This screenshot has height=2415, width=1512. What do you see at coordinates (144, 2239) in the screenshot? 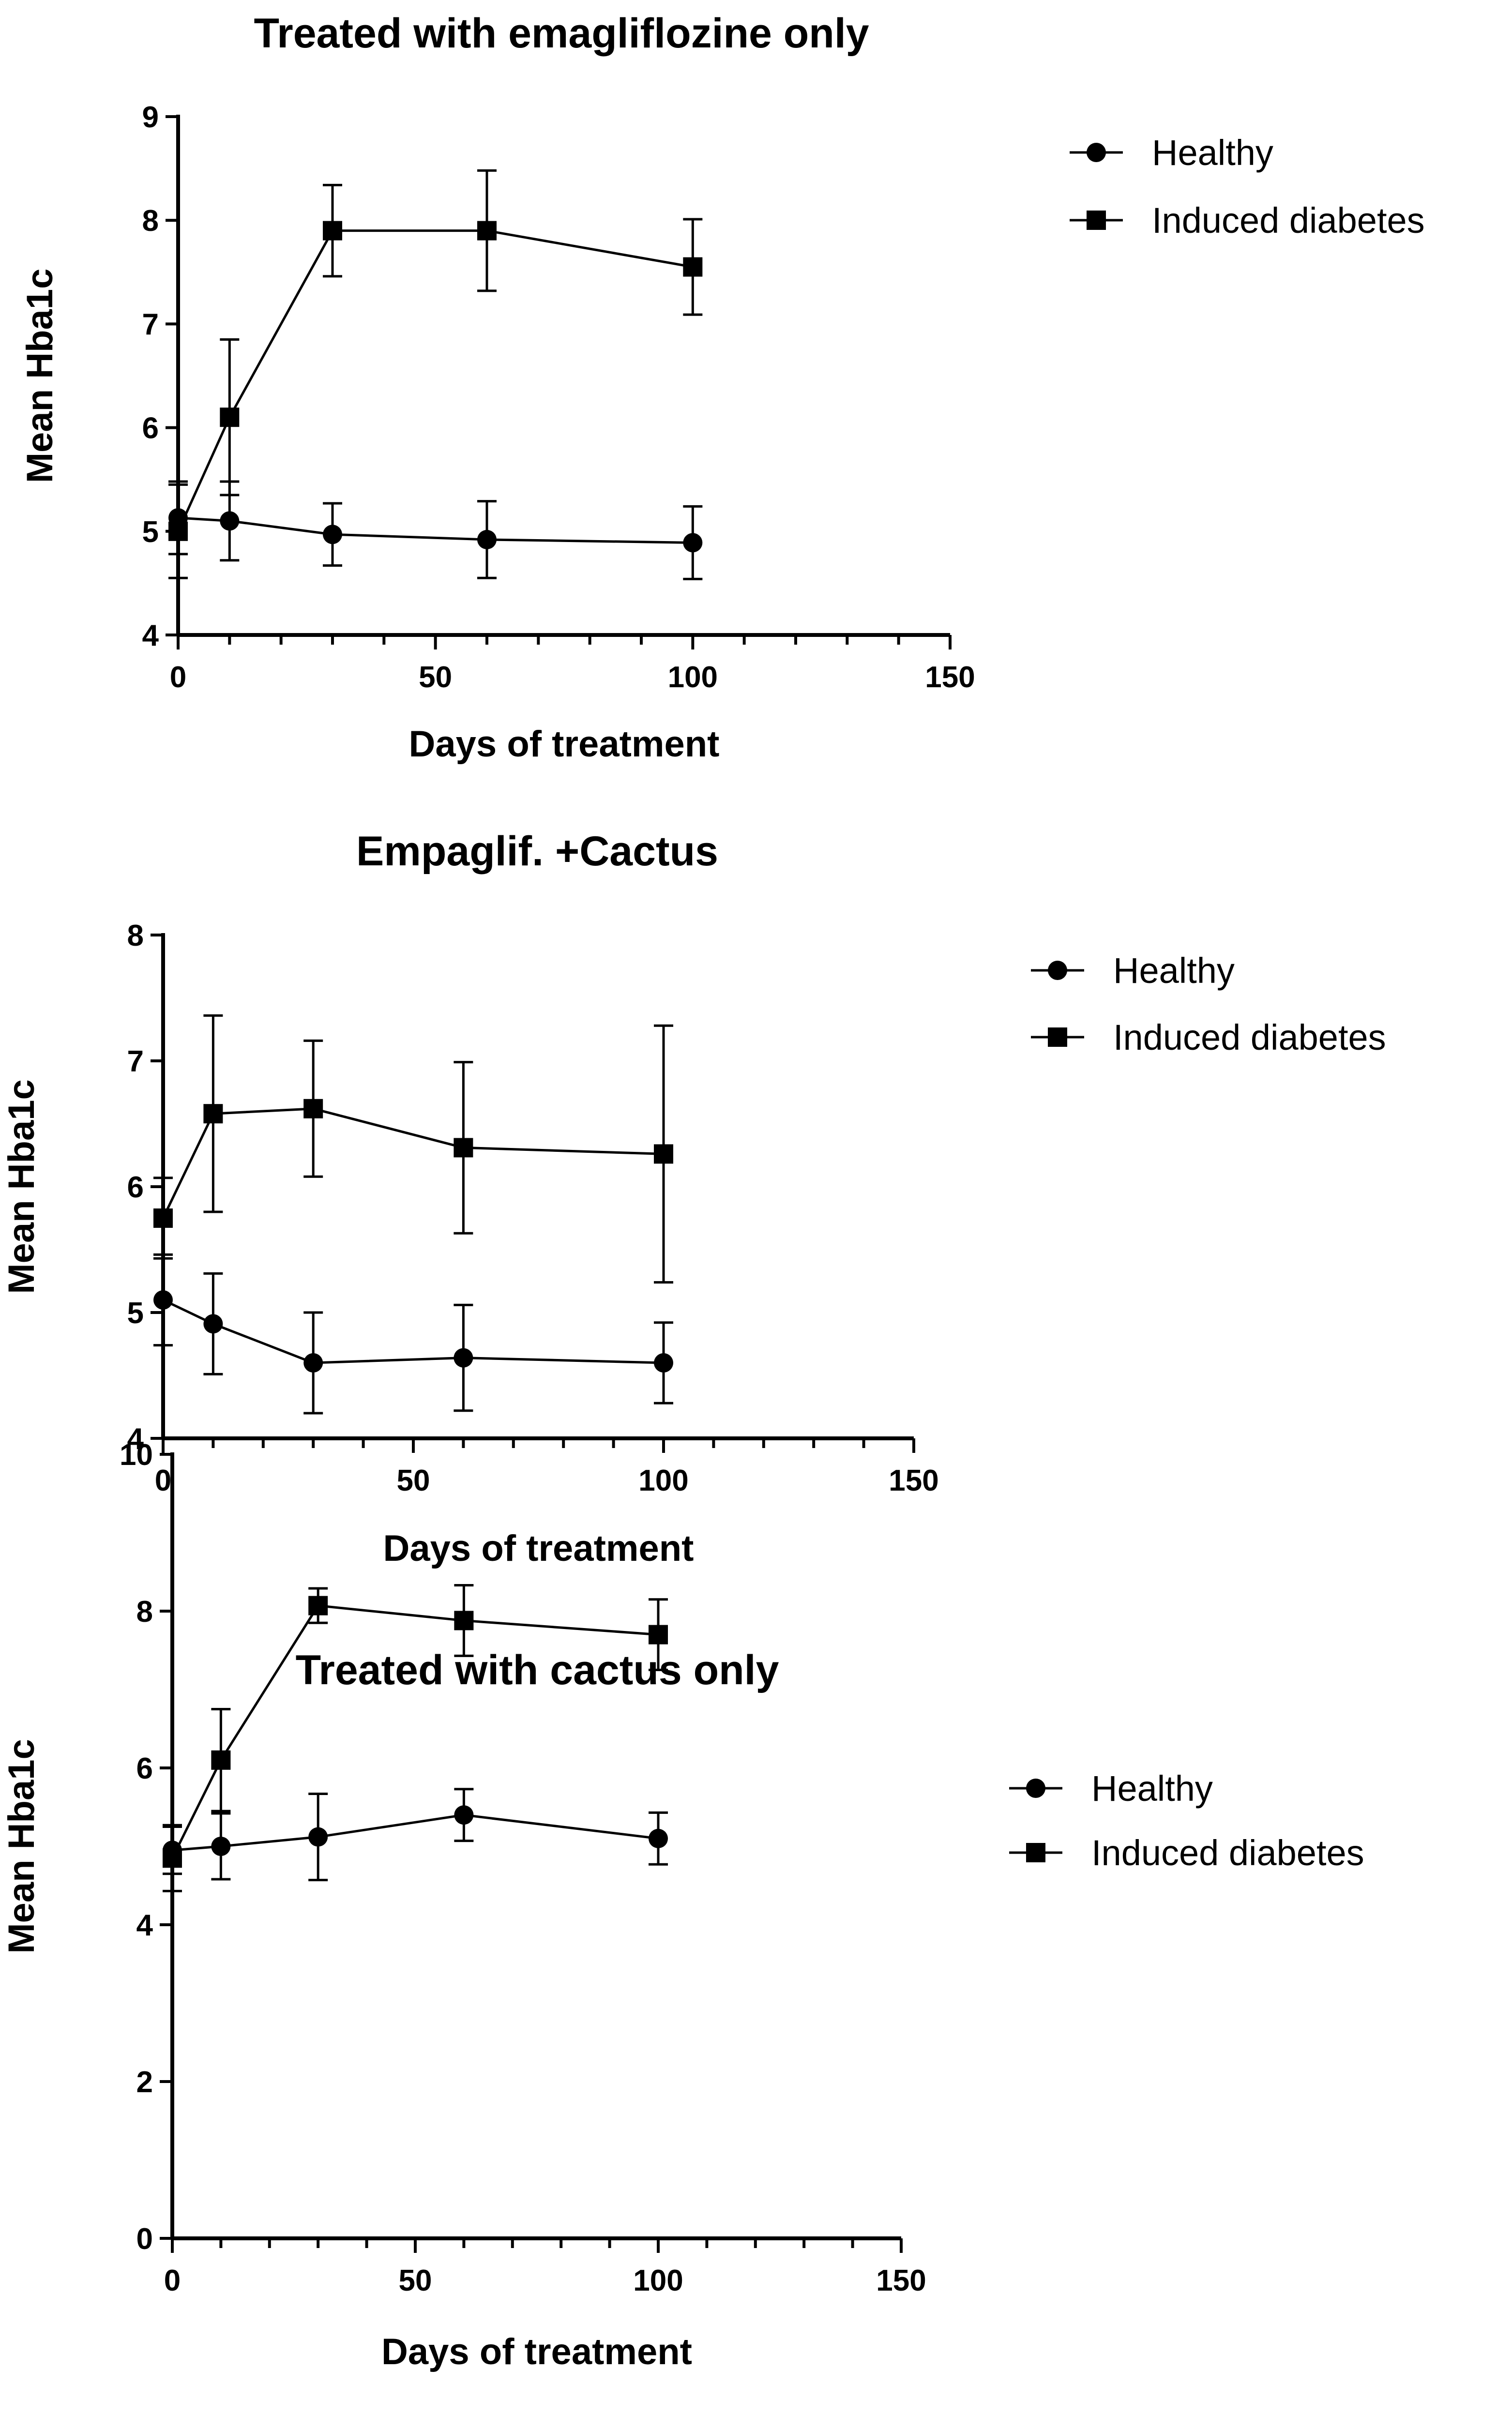
I see `y-tick-label: 0` at bounding box center [144, 2239].